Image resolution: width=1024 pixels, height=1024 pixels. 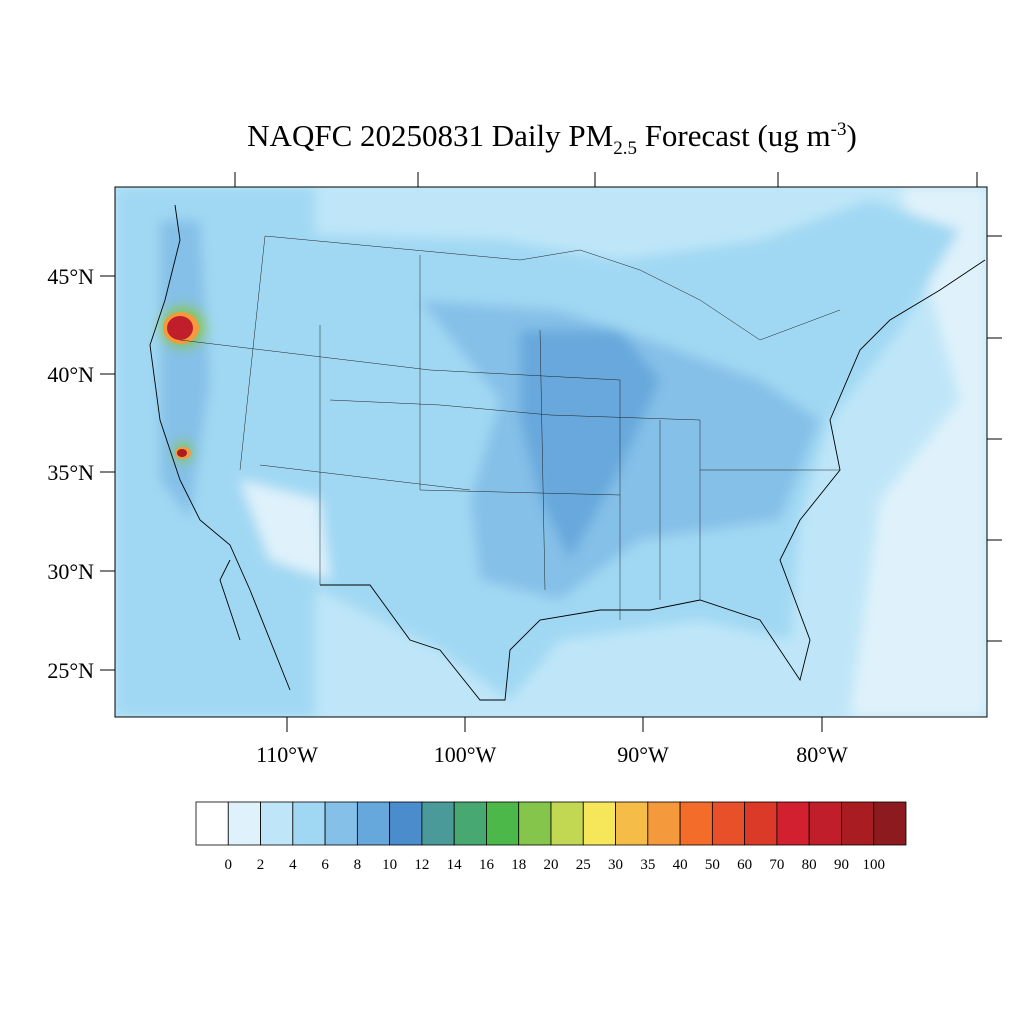 What do you see at coordinates (744, 865) in the screenshot?
I see `colorbar-label: 60` at bounding box center [744, 865].